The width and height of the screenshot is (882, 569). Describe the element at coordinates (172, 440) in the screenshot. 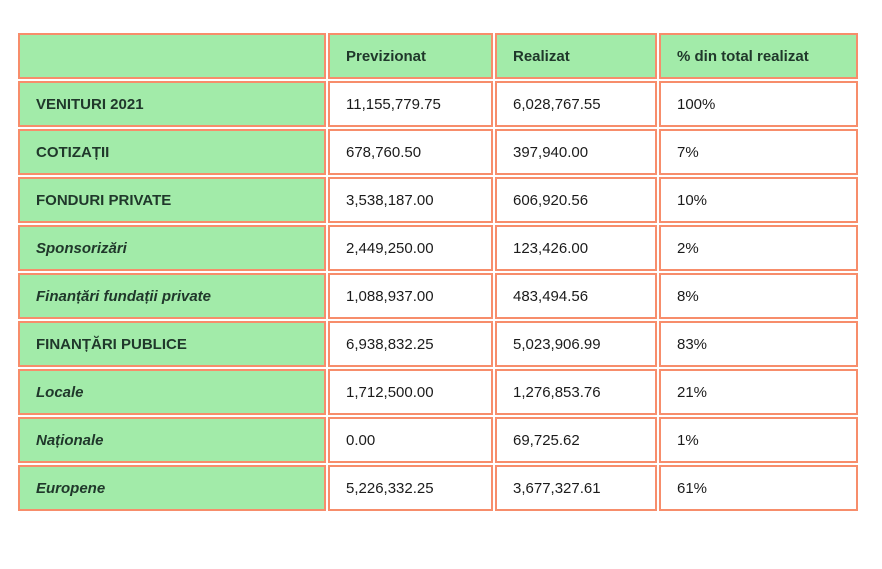

I see `row-label: Naționale` at that location.